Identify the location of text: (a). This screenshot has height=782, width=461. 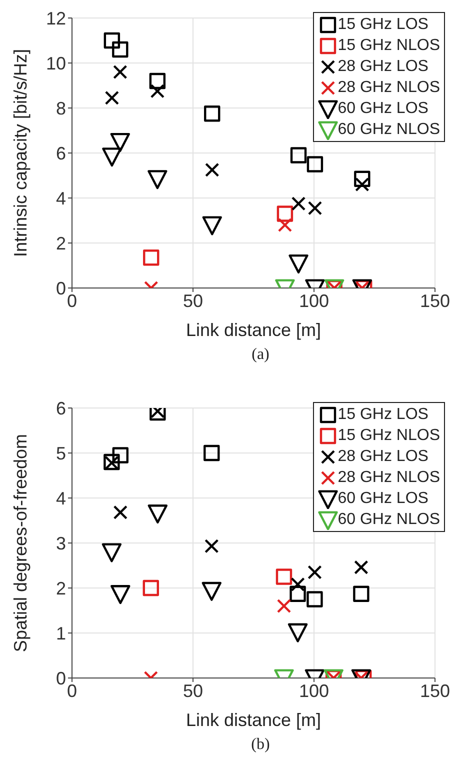
(260, 355).